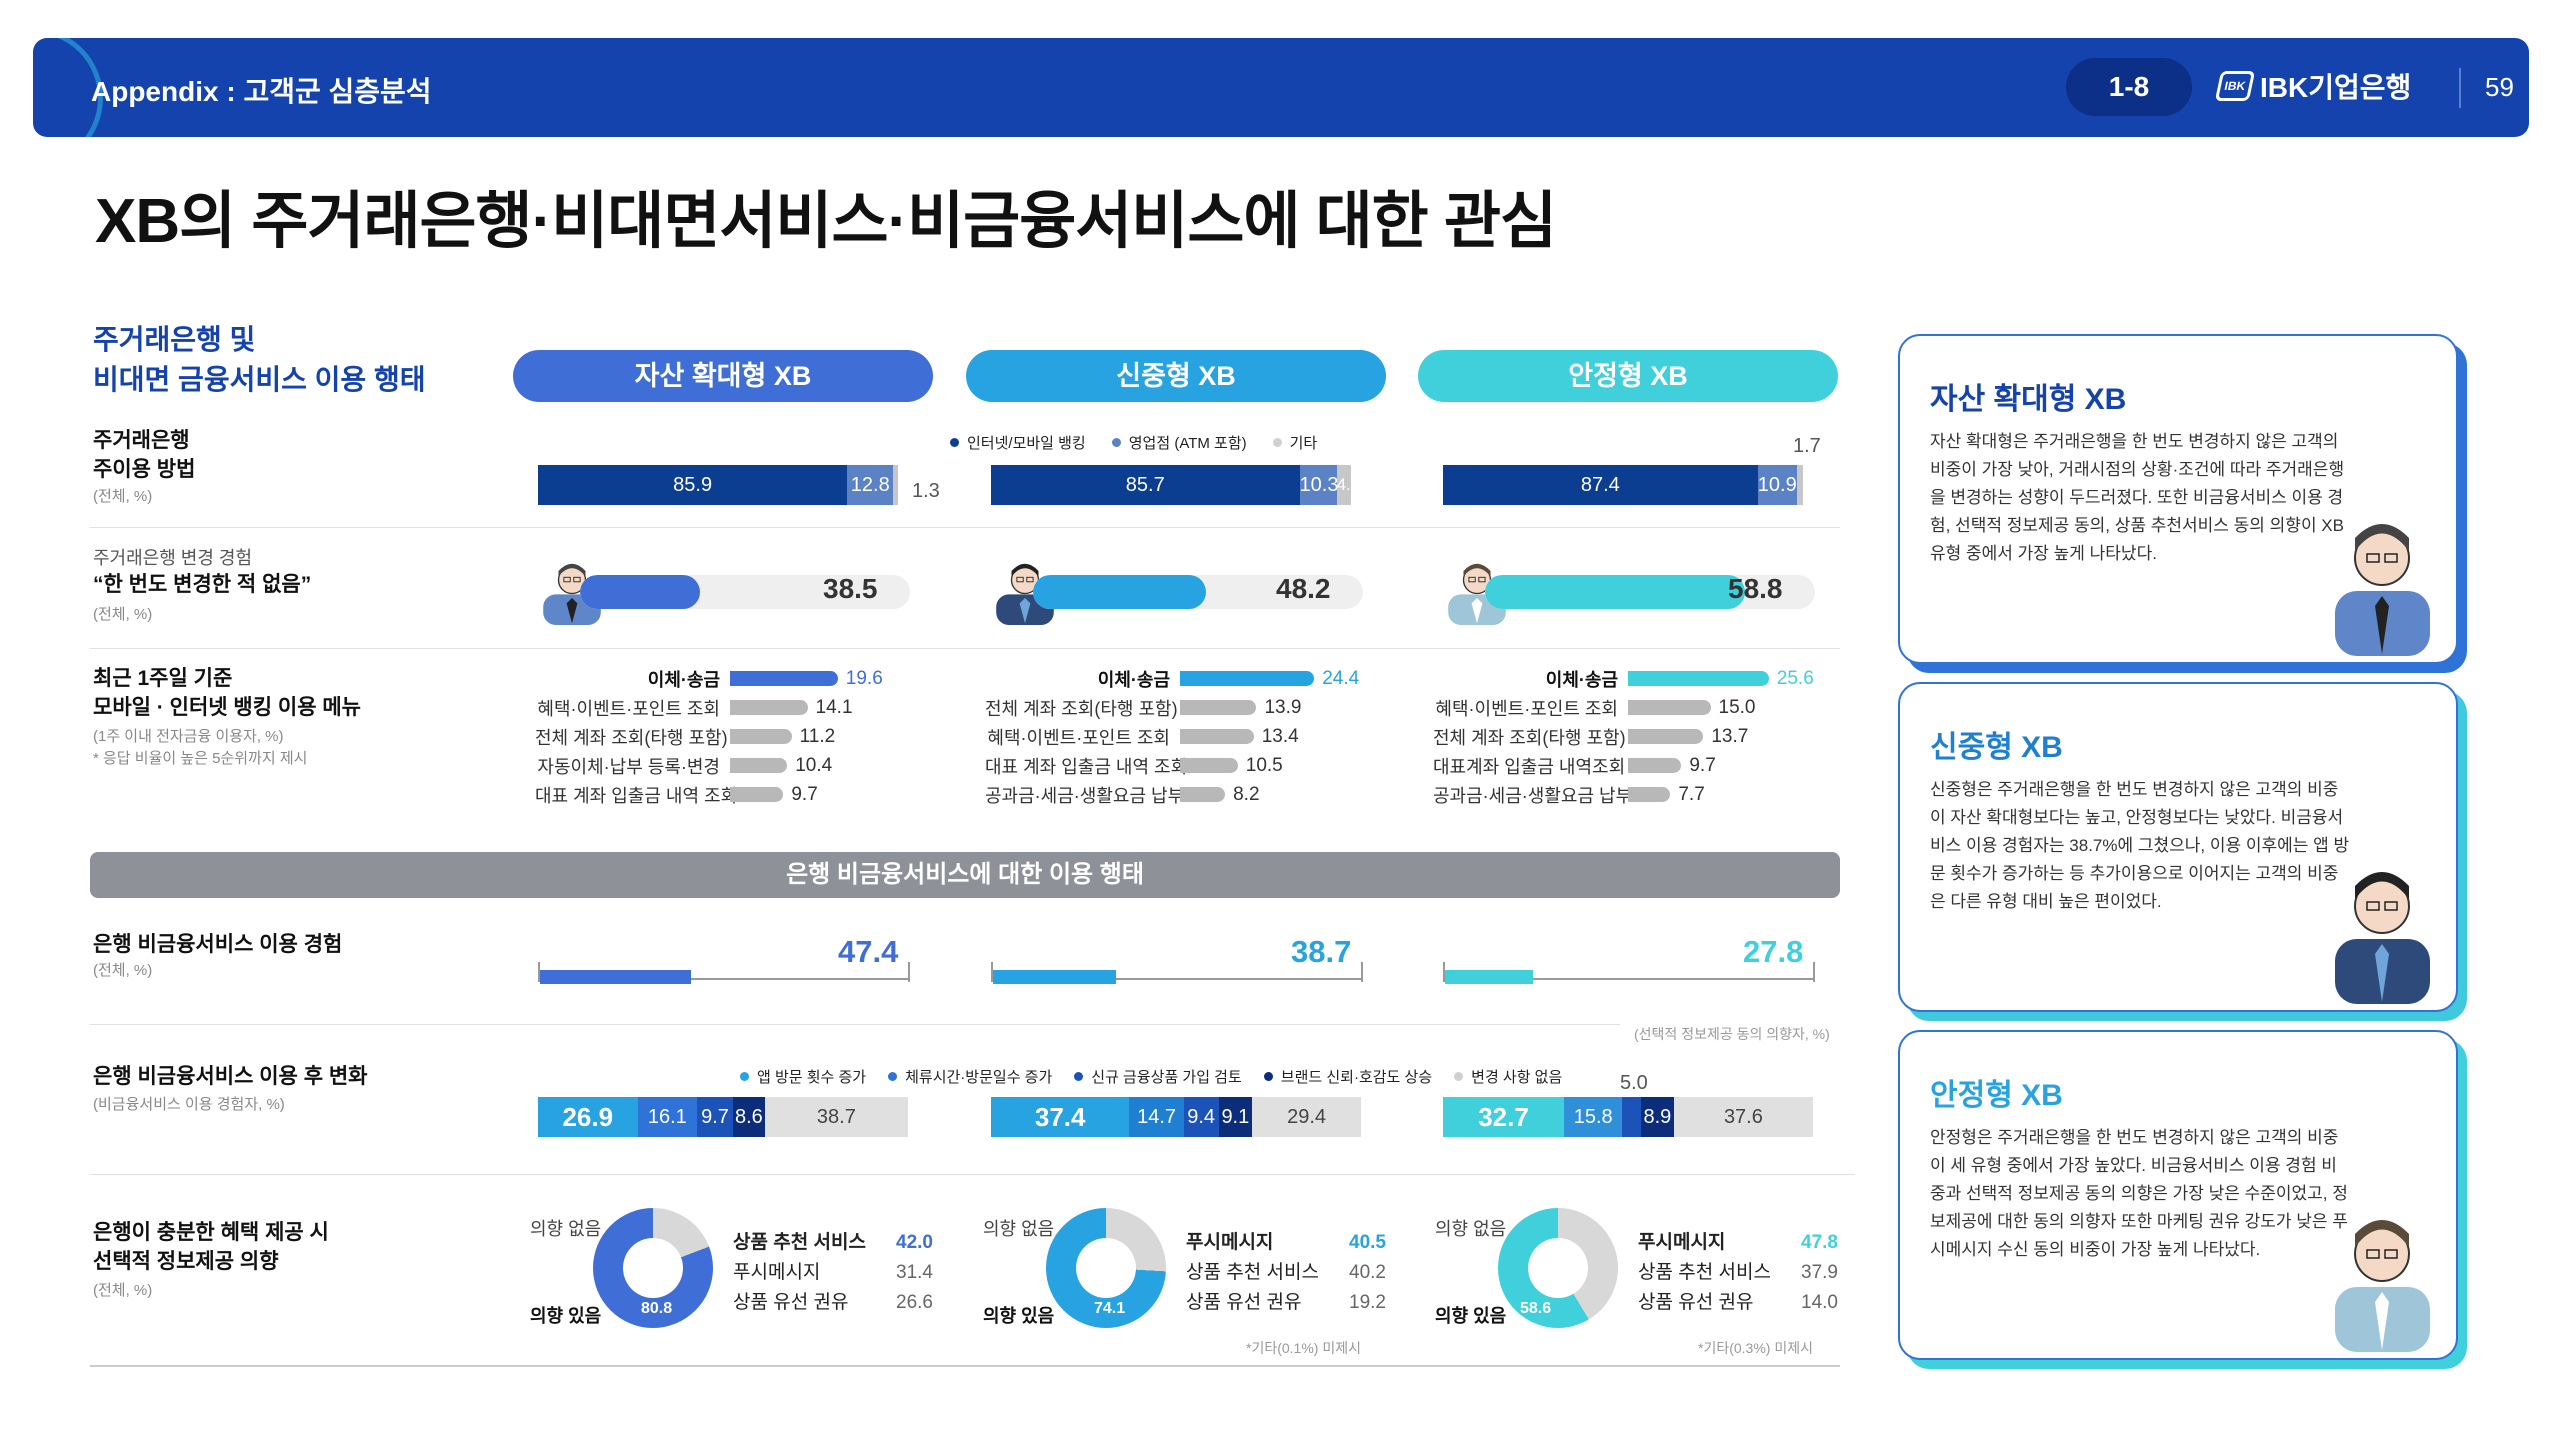 Image resolution: width=2560 pixels, height=1440 pixels. I want to click on consent-option-value: 37.9, so click(1819, 1272).